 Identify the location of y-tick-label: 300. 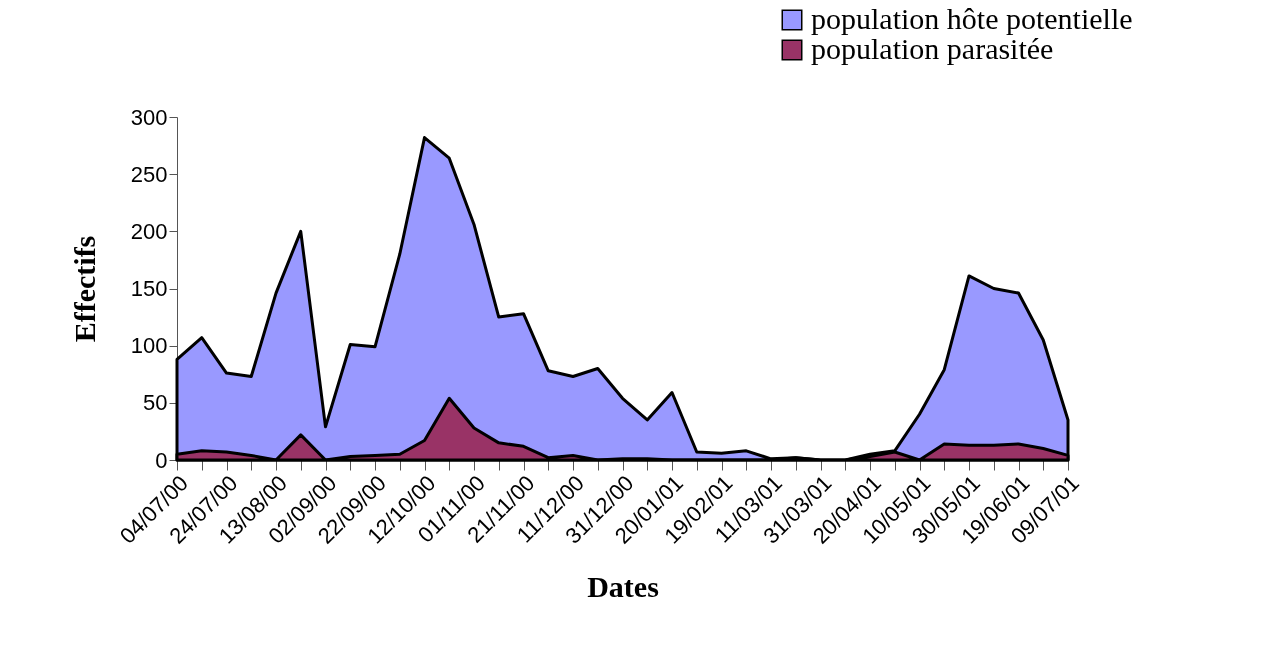
(149, 117).